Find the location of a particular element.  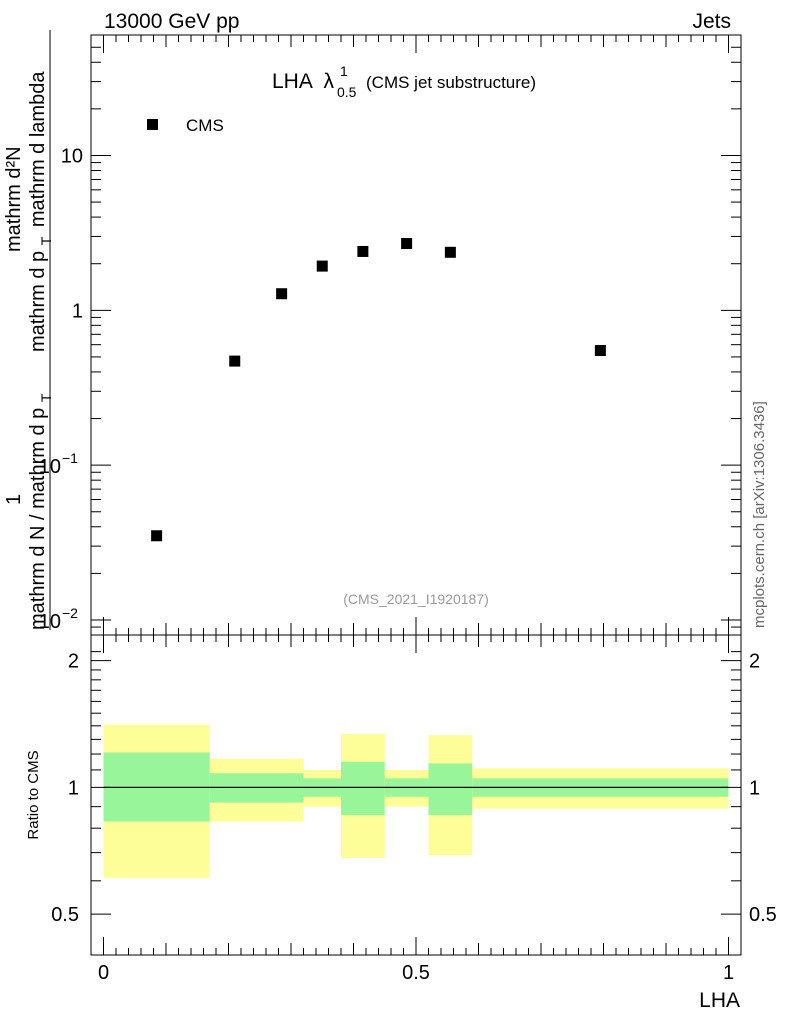

main-ytick-label-exp: −2 is located at coordinates (70, 613).